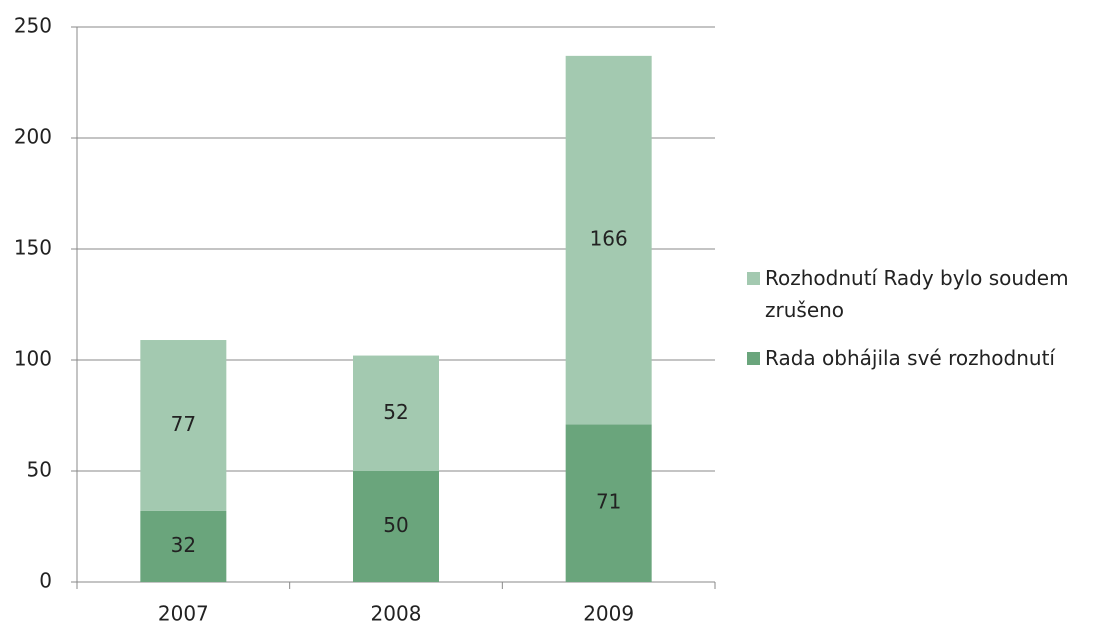 This screenshot has width=1120, height=635. Describe the element at coordinates (39, 470) in the screenshot. I see `y-tick-label: 50` at that location.